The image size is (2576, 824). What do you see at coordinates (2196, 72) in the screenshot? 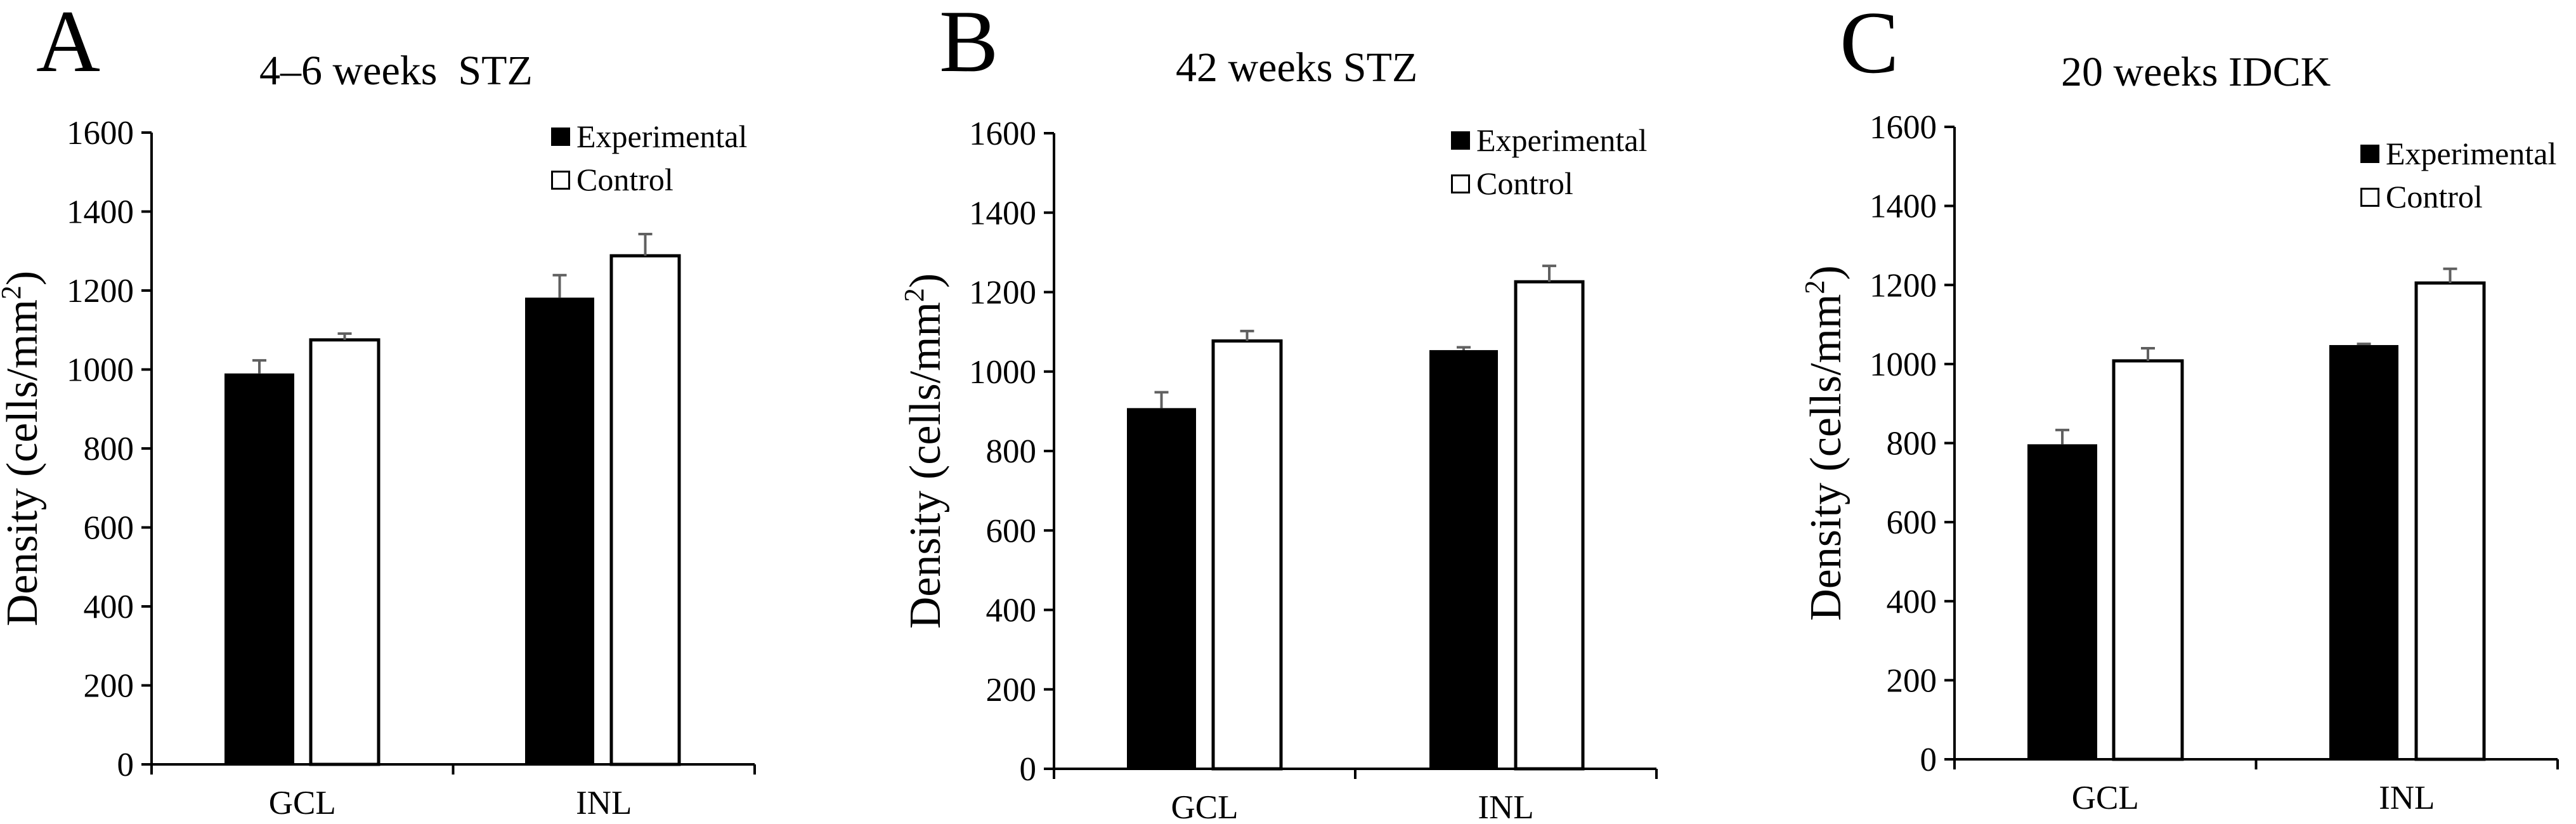
I see `chart-title: 20 weeks IDCK` at bounding box center [2196, 72].